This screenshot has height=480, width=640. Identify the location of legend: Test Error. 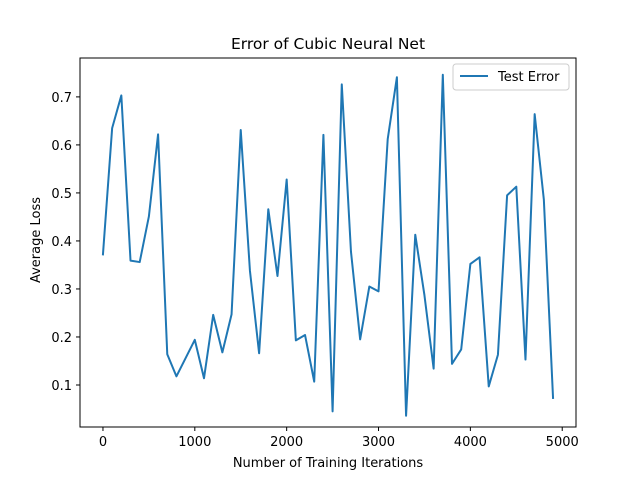
(511, 77).